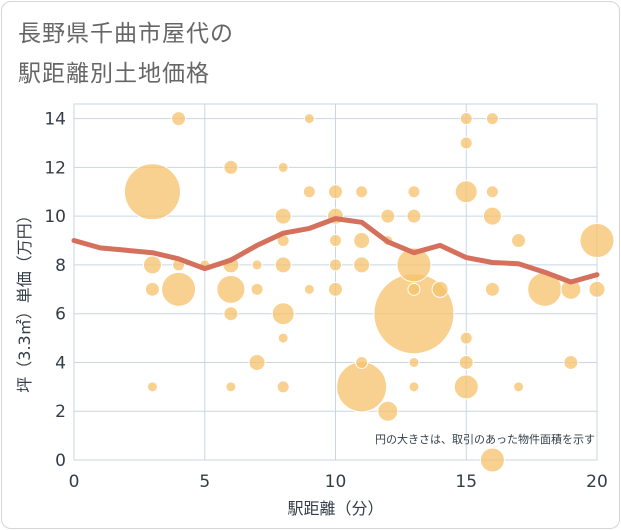 Image resolution: width=621 pixels, height=530 pixels. I want to click on trend-layer, so click(335, 250).